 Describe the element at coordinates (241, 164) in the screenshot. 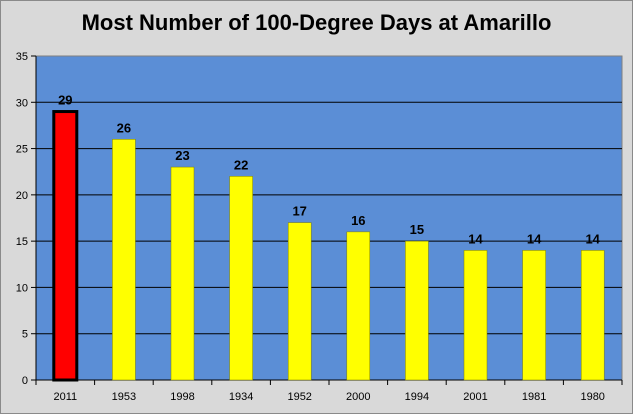

I see `data-label: 22` at that location.